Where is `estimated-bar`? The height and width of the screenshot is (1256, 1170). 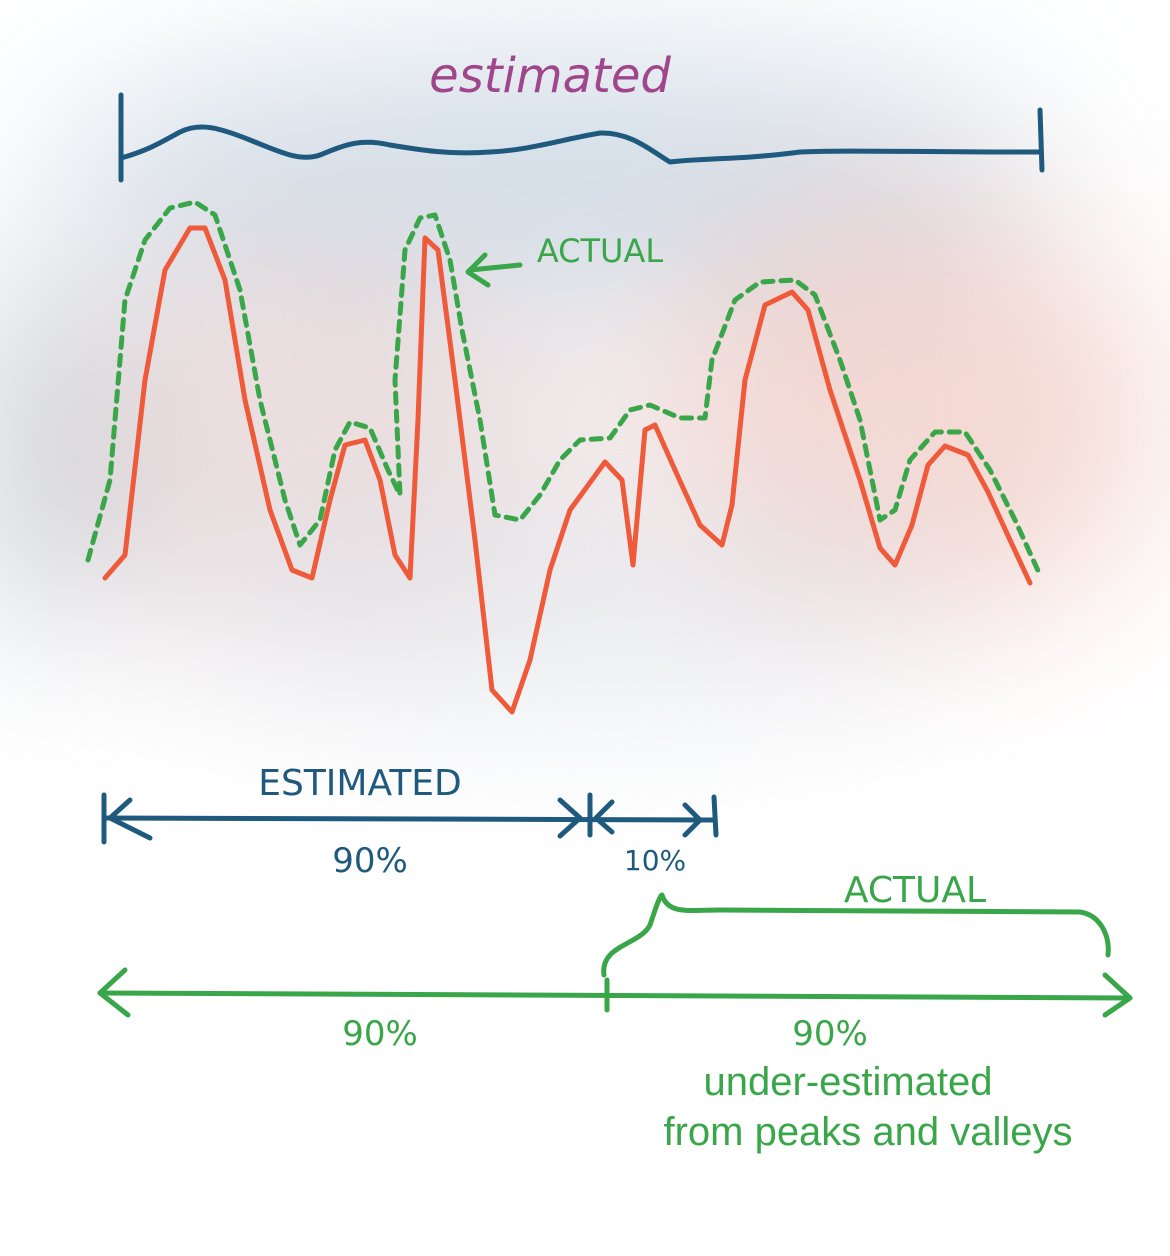
estimated-bar is located at coordinates (410, 818).